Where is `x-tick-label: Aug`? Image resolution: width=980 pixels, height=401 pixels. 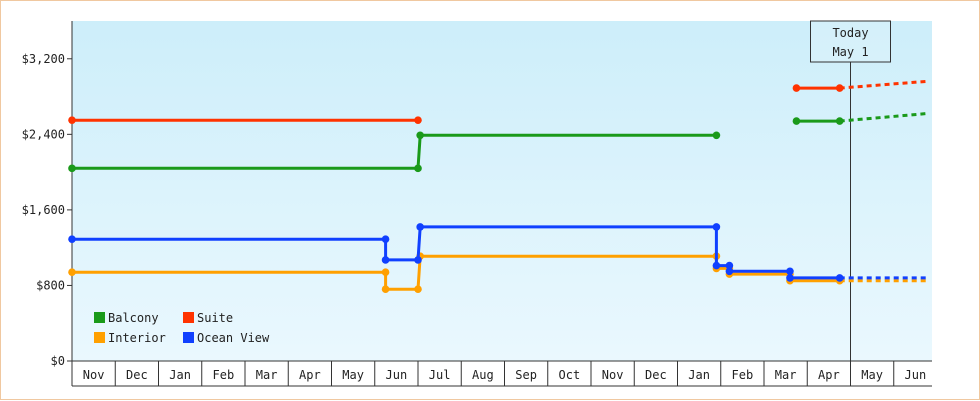
x-tick-label: Aug is located at coordinates (483, 375).